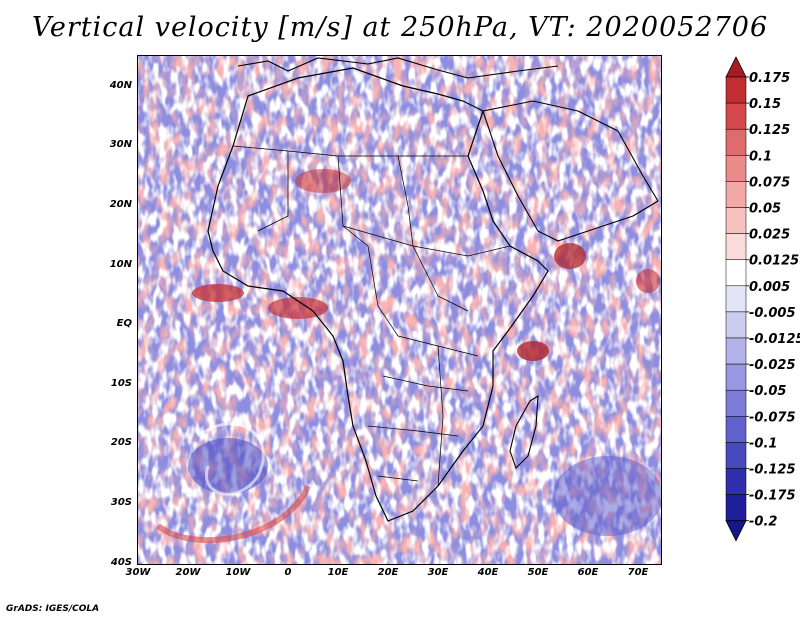  I want to click on lat-label-10n: 10N, so click(120, 264).